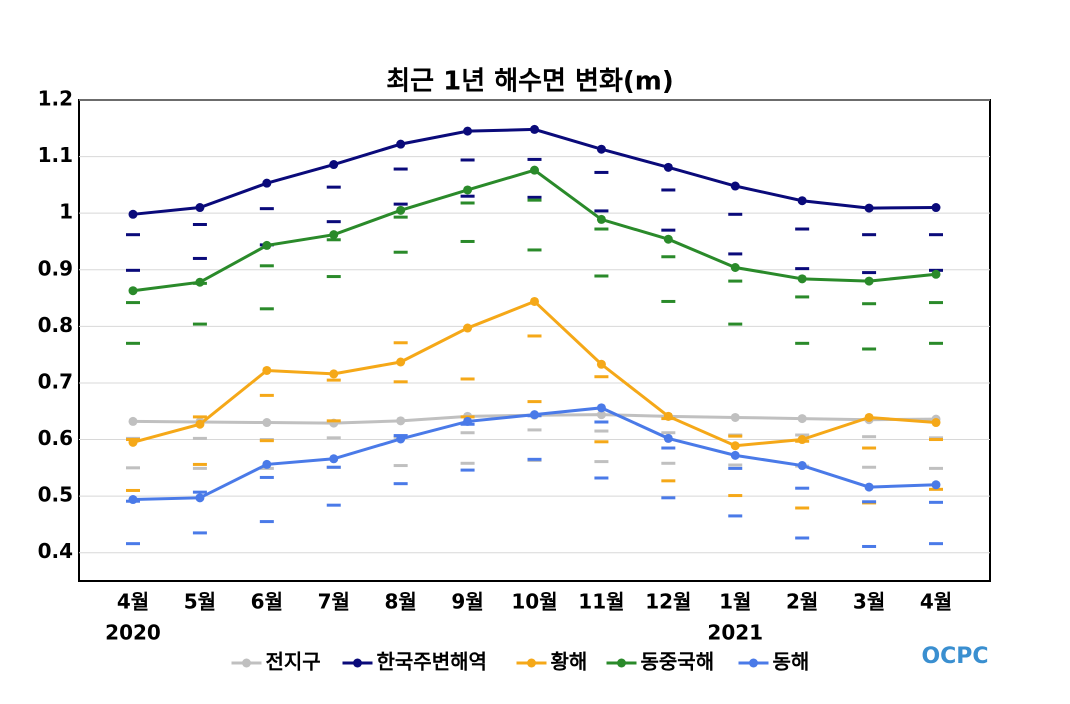 The image size is (1070, 704). What do you see at coordinates (954, 656) in the screenshot?
I see `logo: OCPC` at bounding box center [954, 656].